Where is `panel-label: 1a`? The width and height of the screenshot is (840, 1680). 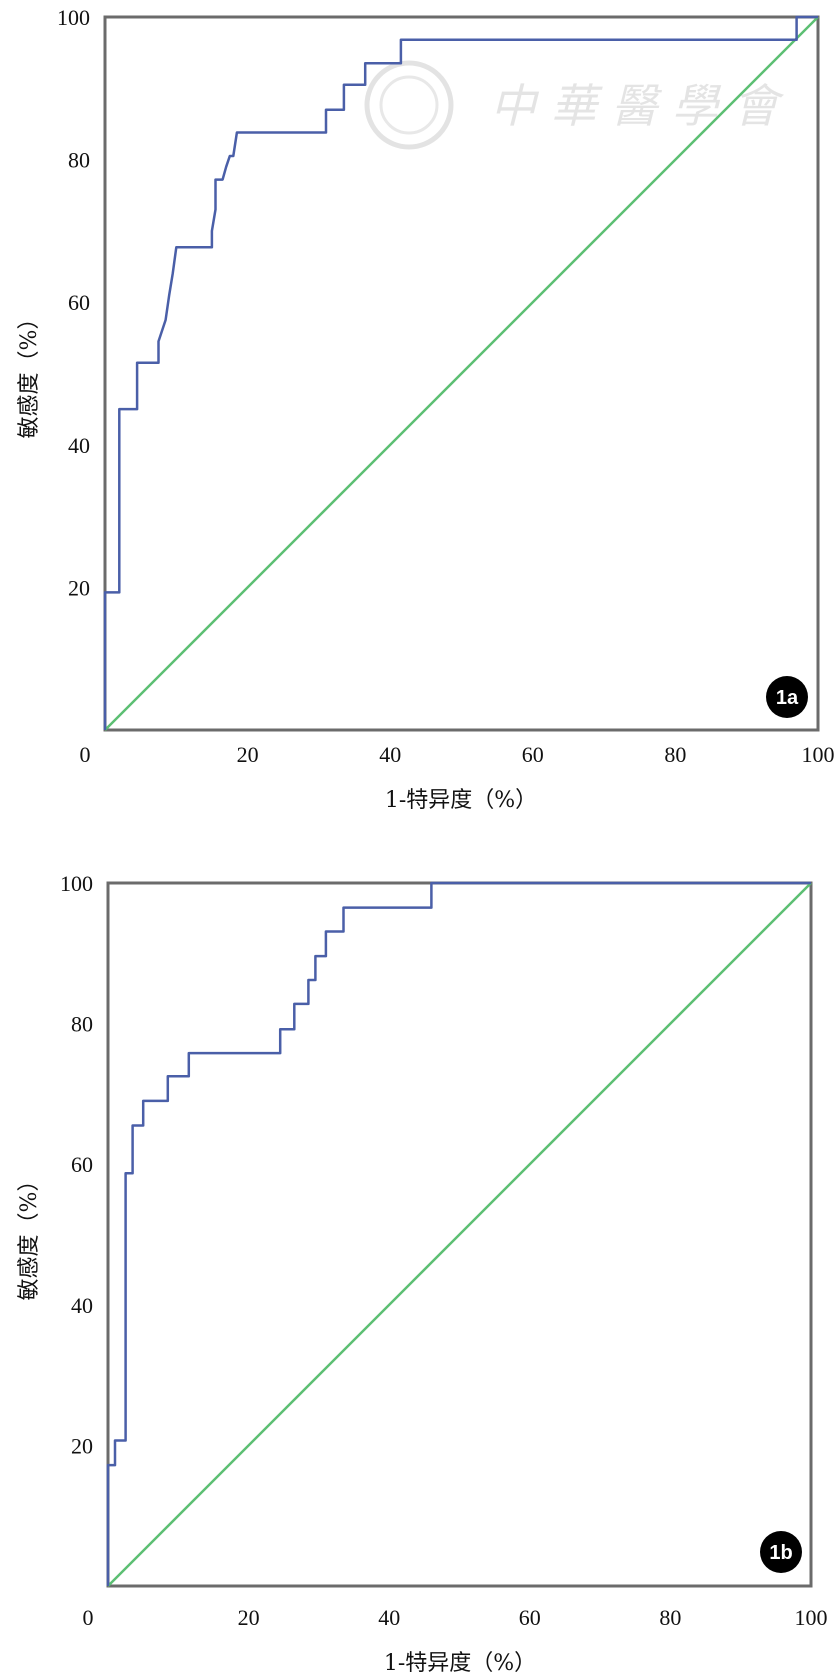
panel-label: 1a is located at coordinates (787, 698).